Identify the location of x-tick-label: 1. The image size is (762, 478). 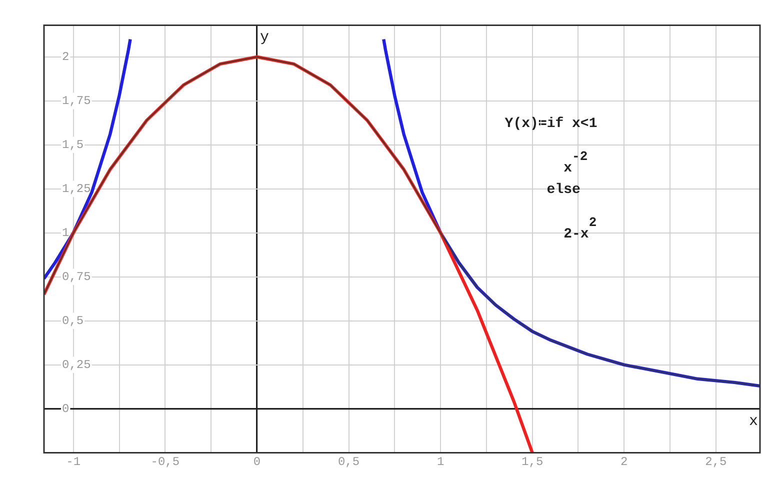
(440, 462).